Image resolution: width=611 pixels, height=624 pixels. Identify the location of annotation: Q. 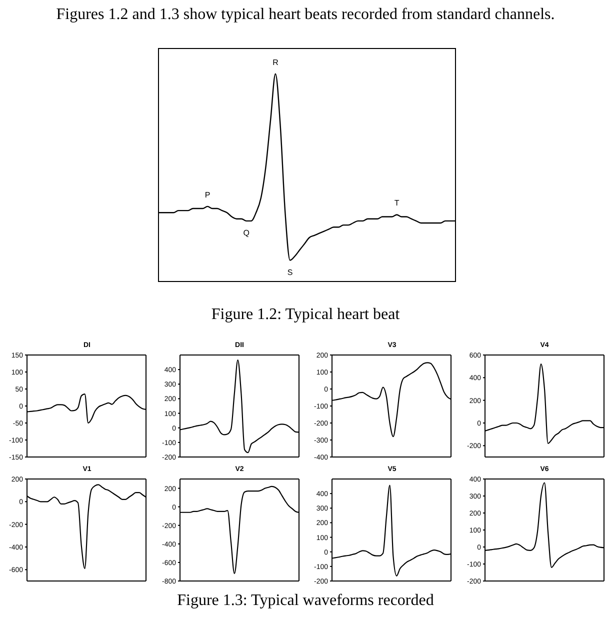
(246, 233).